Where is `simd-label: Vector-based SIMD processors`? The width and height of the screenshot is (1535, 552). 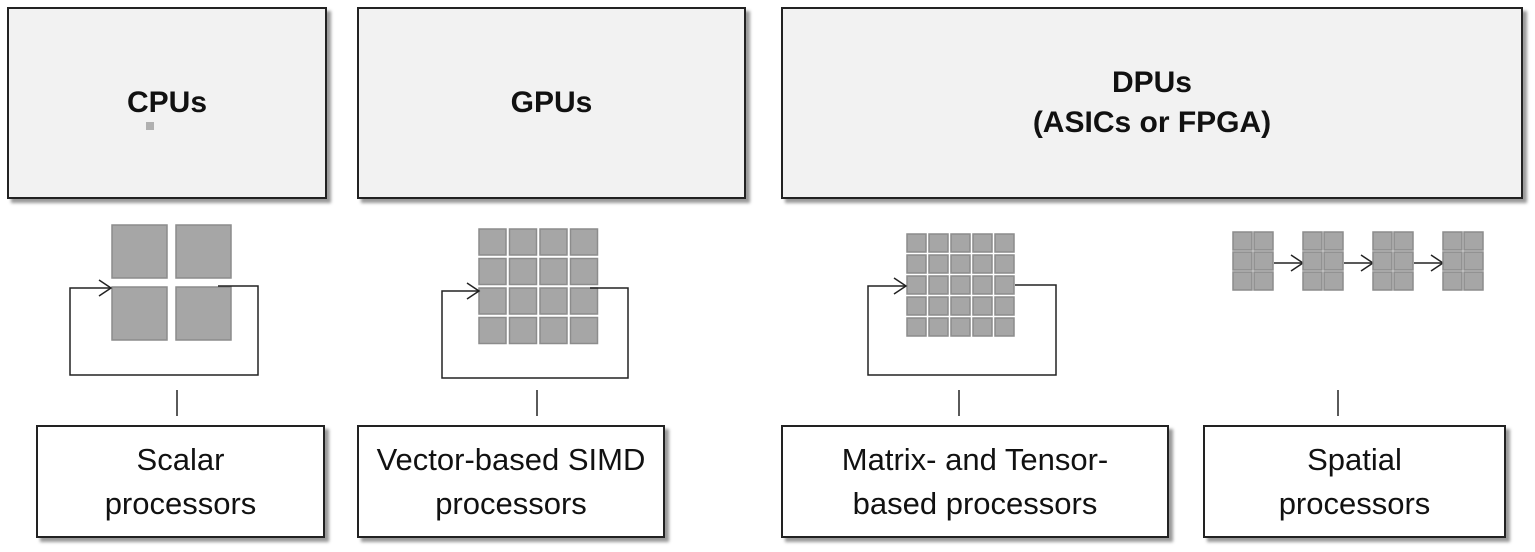
simd-label: Vector-based SIMD processors is located at coordinates (511, 481).